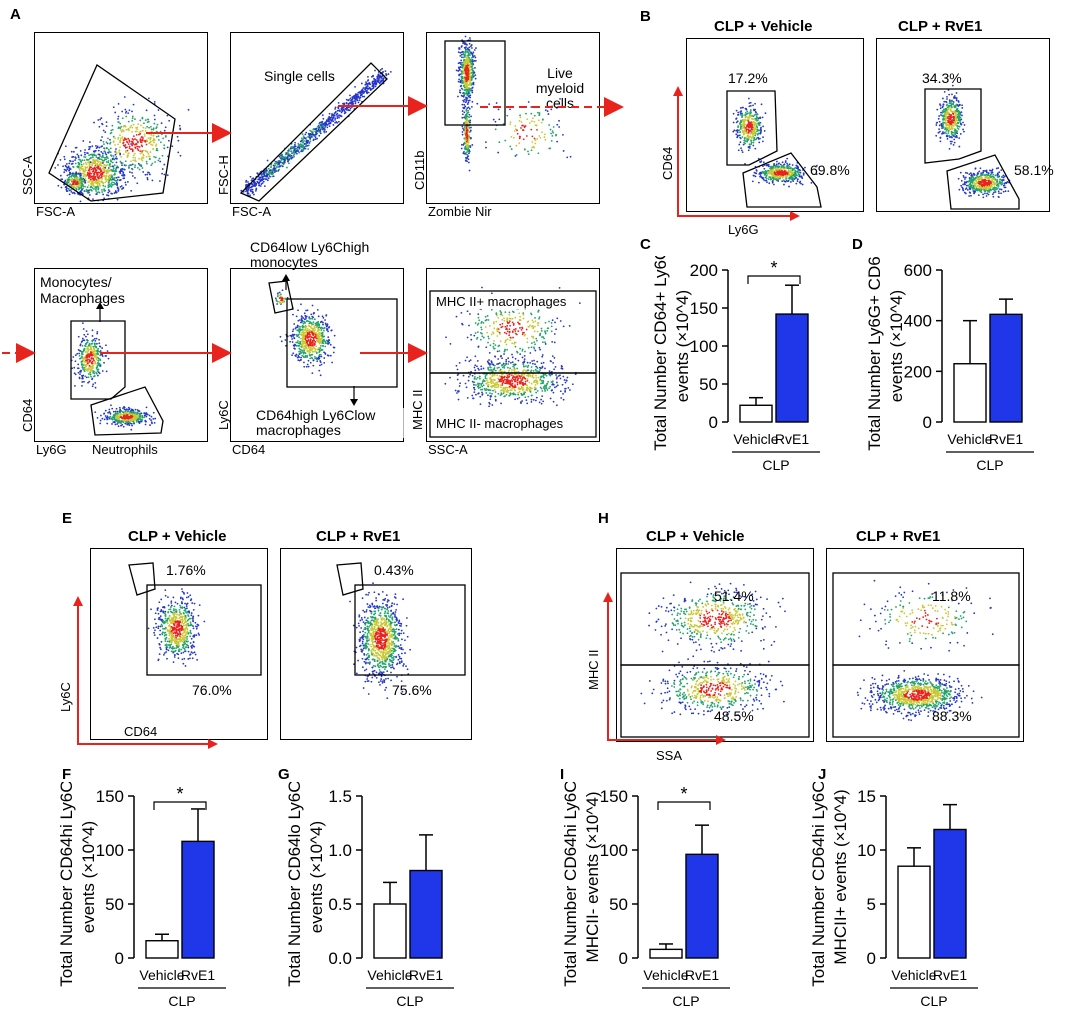 This screenshot has height=1031, width=1084. Describe the element at coordinates (951, 596) in the screenshot. I see `pct-upper: 11.8%` at that location.